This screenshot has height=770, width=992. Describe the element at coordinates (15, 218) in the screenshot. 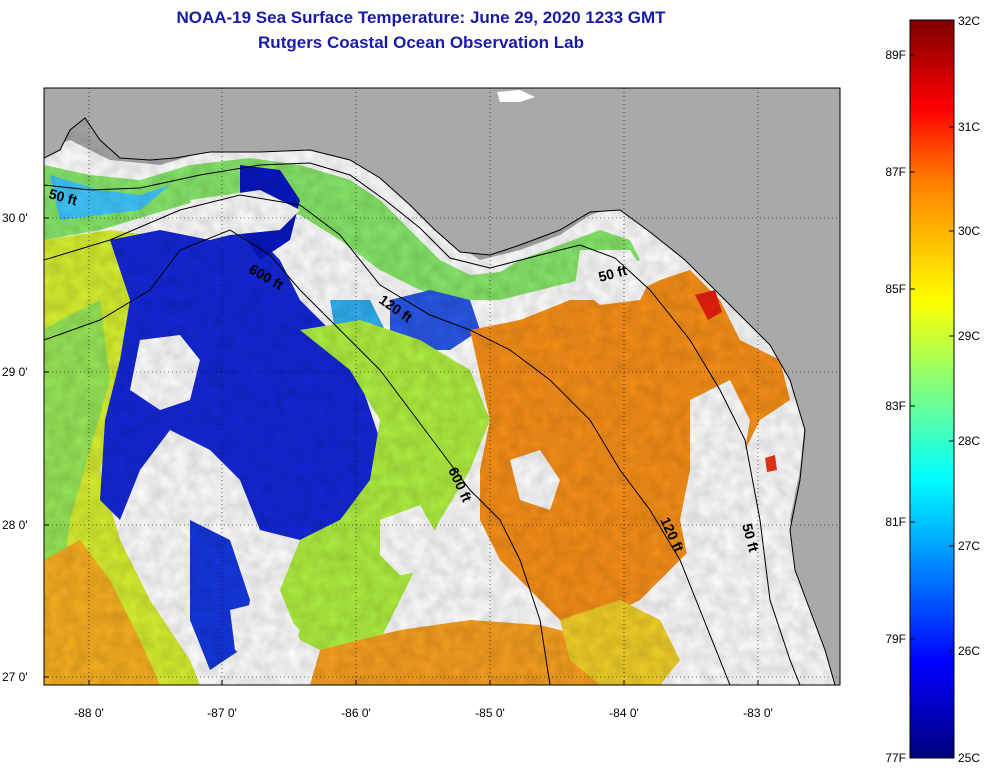

I see `y-tick-label: 30 0'` at that location.